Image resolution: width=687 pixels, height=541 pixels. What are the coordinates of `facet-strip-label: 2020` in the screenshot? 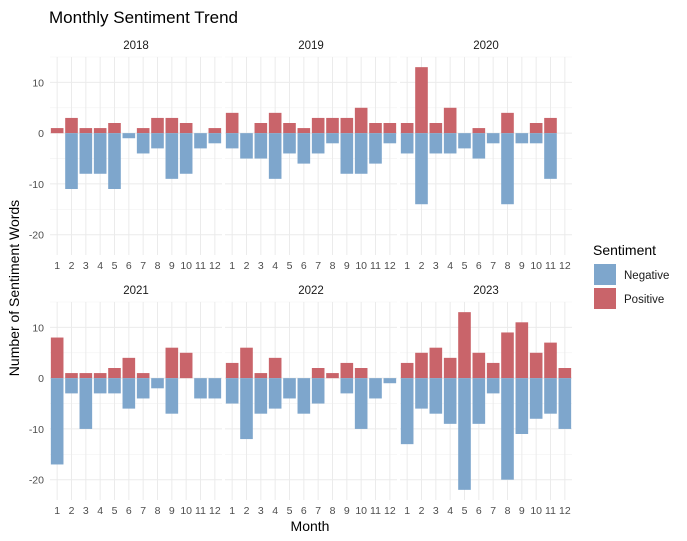 It's located at (486, 46).